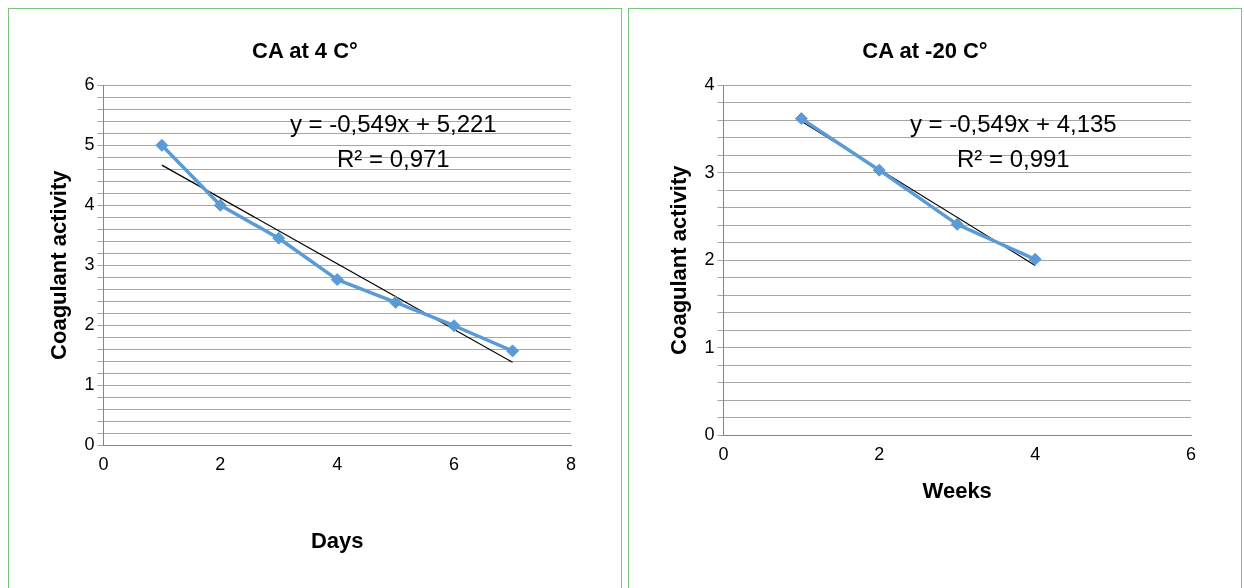 Image resolution: width=1244 pixels, height=588 pixels. What do you see at coordinates (305, 51) in the screenshot?
I see `chart-title: CA at 4 C°` at bounding box center [305, 51].